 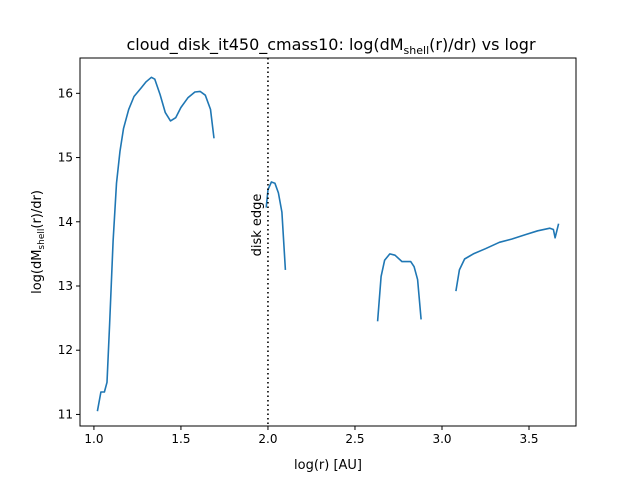 What do you see at coordinates (180, 439) in the screenshot?
I see `x-tick-label: 1.5` at bounding box center [180, 439].